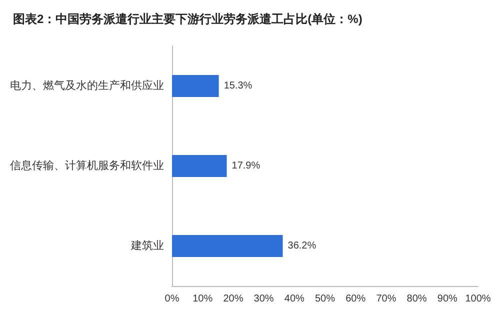 The height and width of the screenshot is (326, 500). What do you see at coordinates (87, 85) in the screenshot?
I see `y-tick-label: 电力、燃气及水的生产和供应业` at bounding box center [87, 85].